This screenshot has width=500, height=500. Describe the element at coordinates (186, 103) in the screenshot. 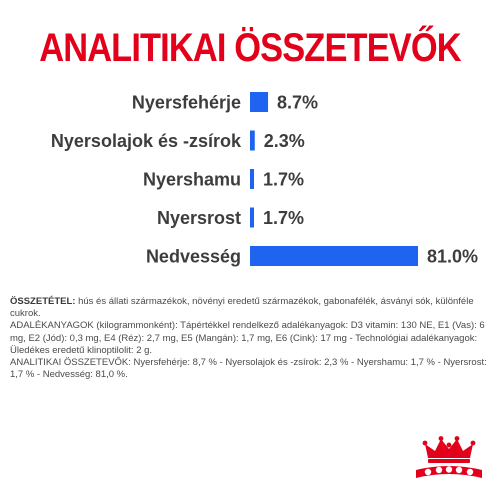

I see `category-label: Nyersfehérje` at that location.